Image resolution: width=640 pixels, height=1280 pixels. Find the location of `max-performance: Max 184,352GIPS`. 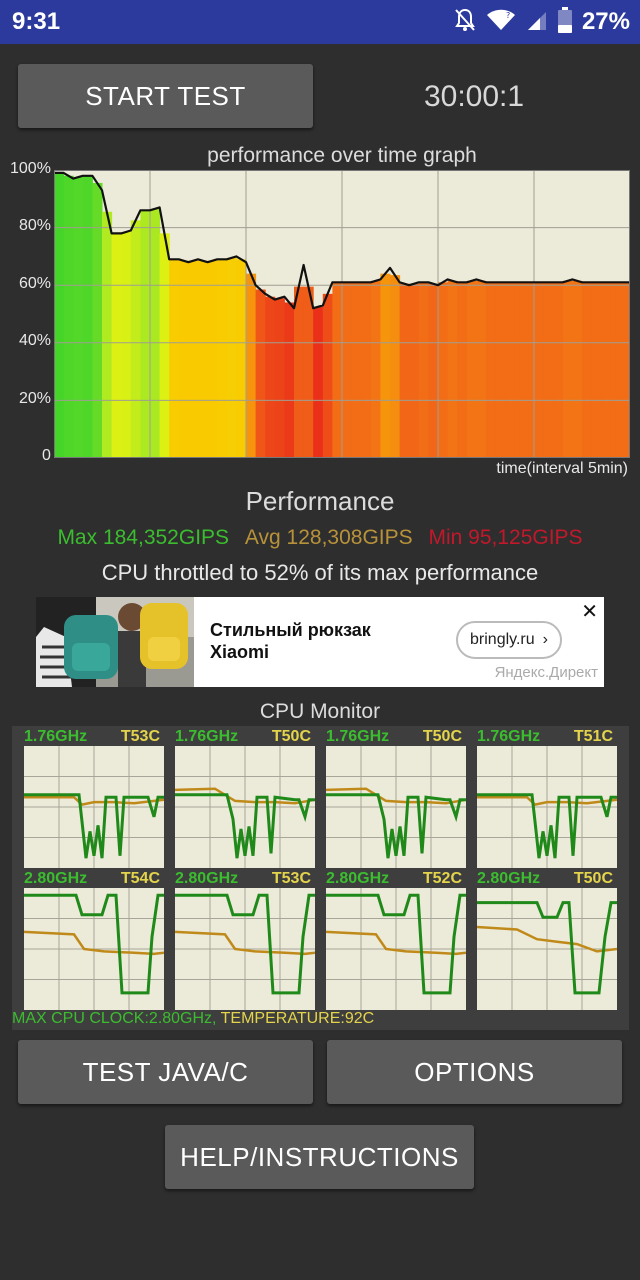

max-performance: Max 184,352GIPS is located at coordinates (143, 537).